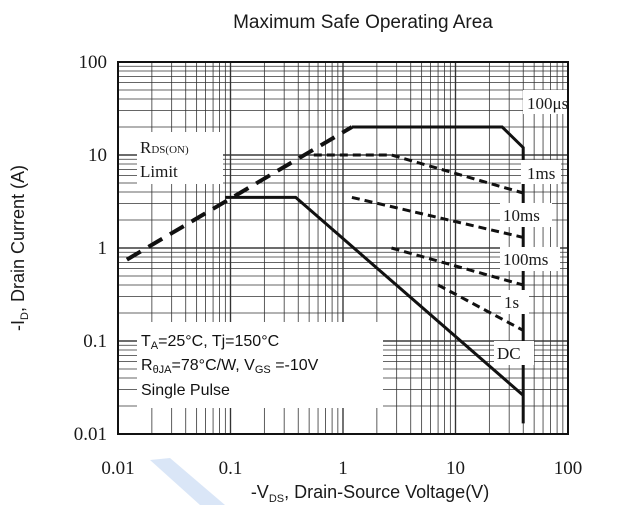  I want to click on annotation-line1: TA=25°C, Tj=150°C, so click(210, 342).